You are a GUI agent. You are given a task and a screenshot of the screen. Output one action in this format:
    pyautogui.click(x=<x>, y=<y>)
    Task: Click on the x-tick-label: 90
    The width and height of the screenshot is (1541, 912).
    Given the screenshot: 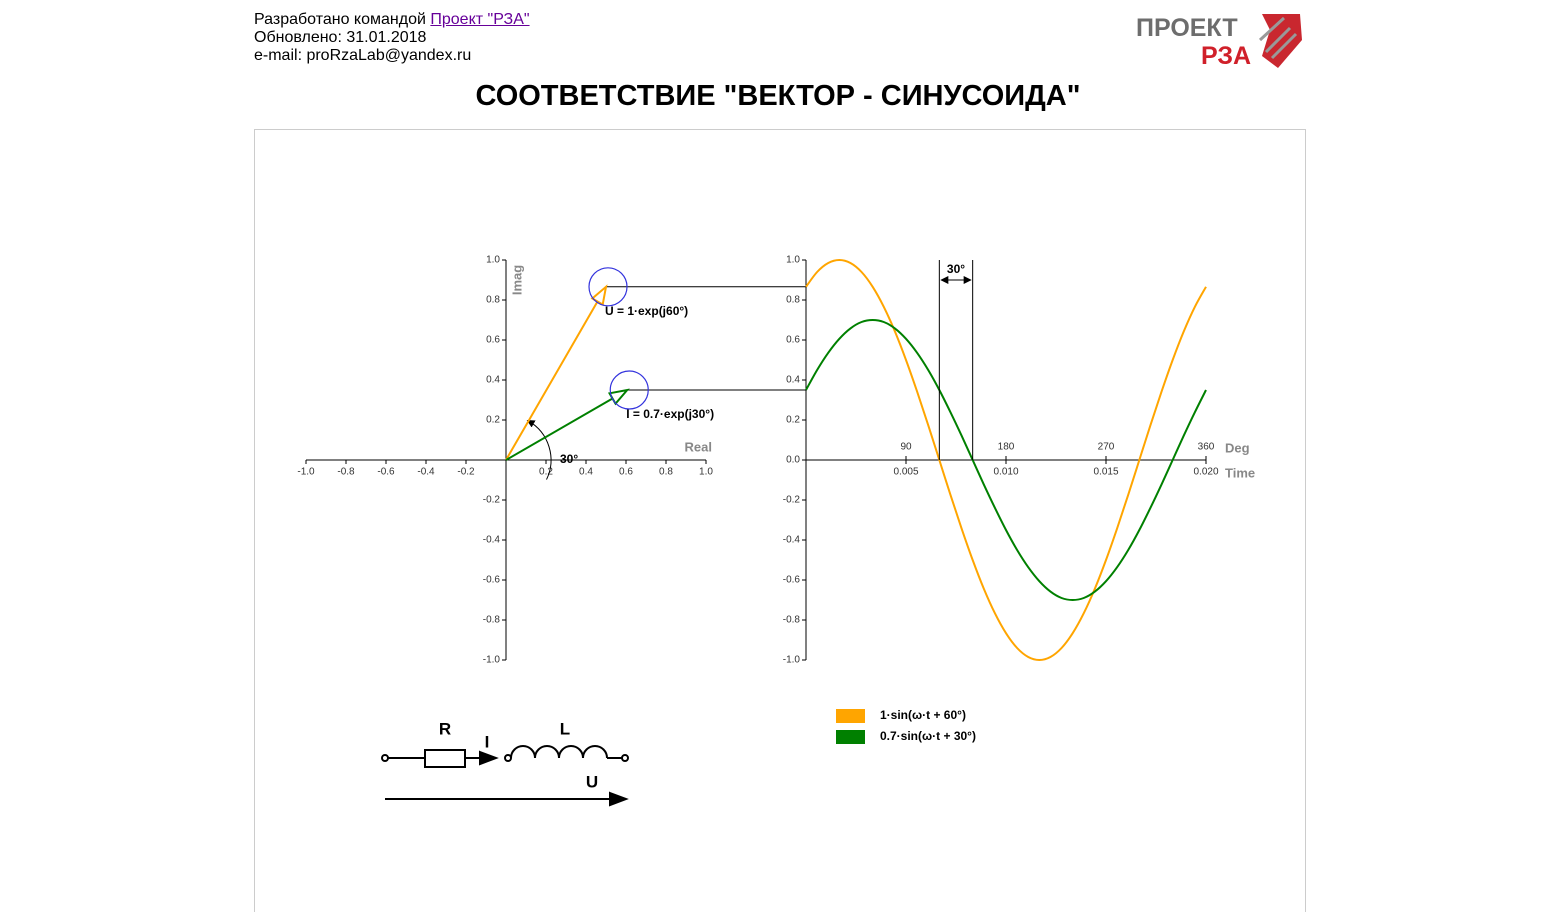 What is the action you would take?
    pyautogui.click(x=906, y=447)
    